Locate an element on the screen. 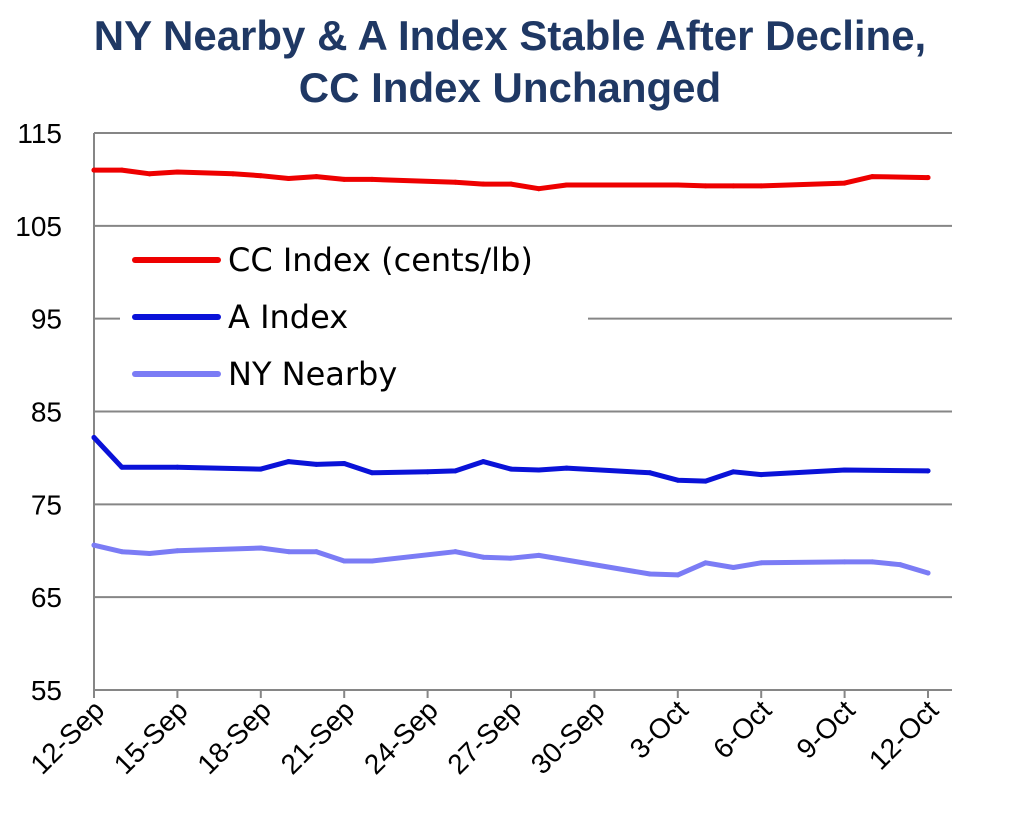 This screenshot has width=1020, height=832. x-tick-label: 12-Oct is located at coordinates (903, 734).